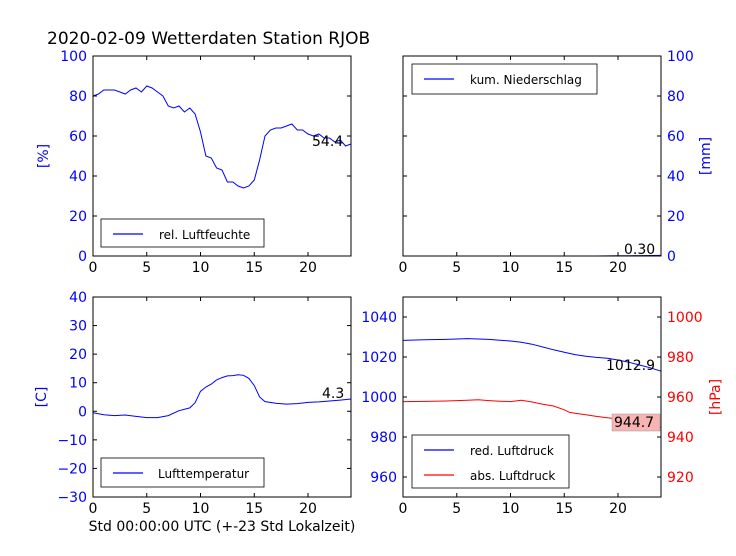 Image resolution: width=736 pixels, height=556 pixels. I want to click on y-tick-label: 960, so click(383, 478).